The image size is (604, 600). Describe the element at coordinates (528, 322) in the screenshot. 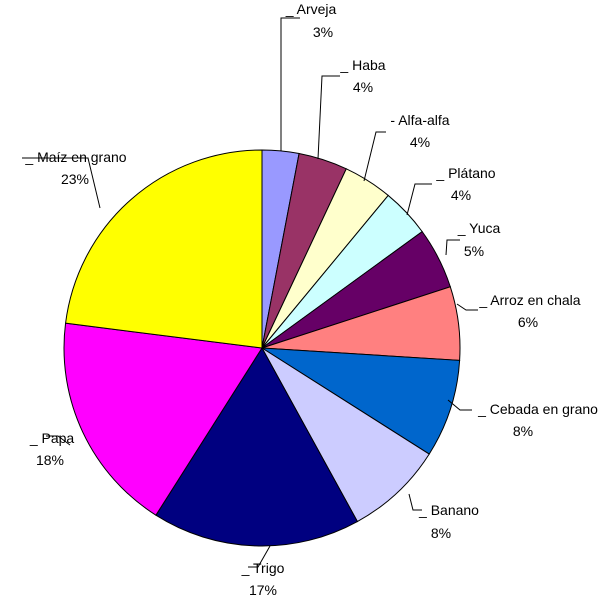

I see `percent-label-arroz-en-chala: 6%` at that location.